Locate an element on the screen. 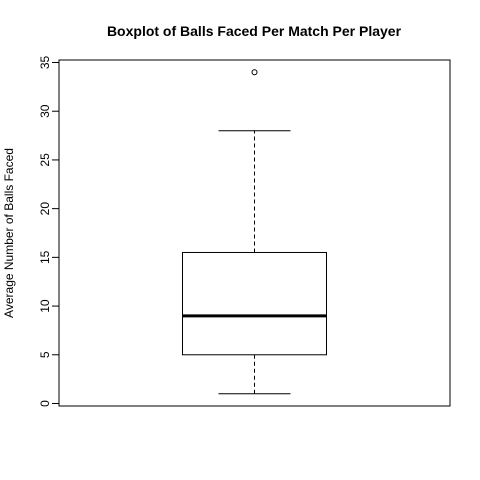 The width and height of the screenshot is (480, 480). y-axis: 0 5 10 15 20 25 30 35 is located at coordinates (49, 231).